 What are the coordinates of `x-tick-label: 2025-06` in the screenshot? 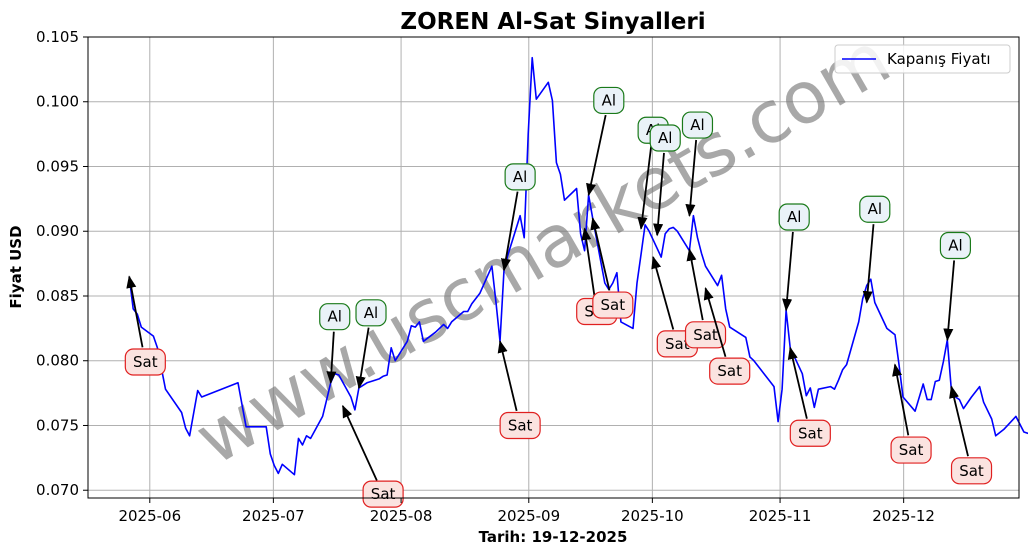 It's located at (149, 516).